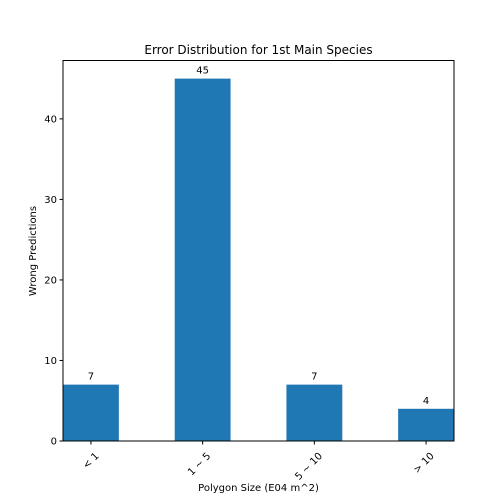  What do you see at coordinates (54, 442) in the screenshot?
I see `y-tick-label-0: 0` at bounding box center [54, 442].